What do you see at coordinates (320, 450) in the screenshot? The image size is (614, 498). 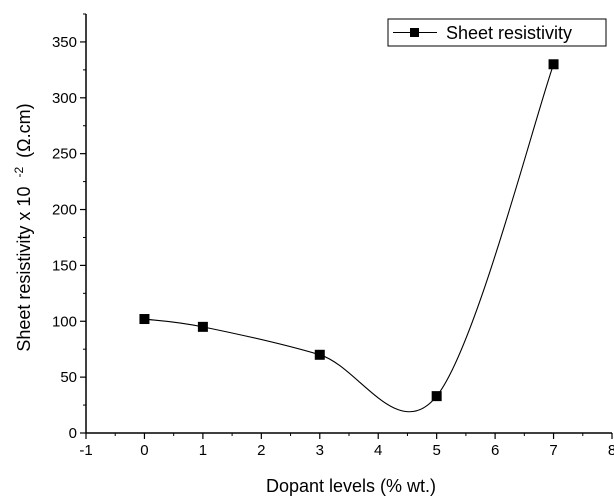 I see `x-tick-label: 3` at bounding box center [320, 450].